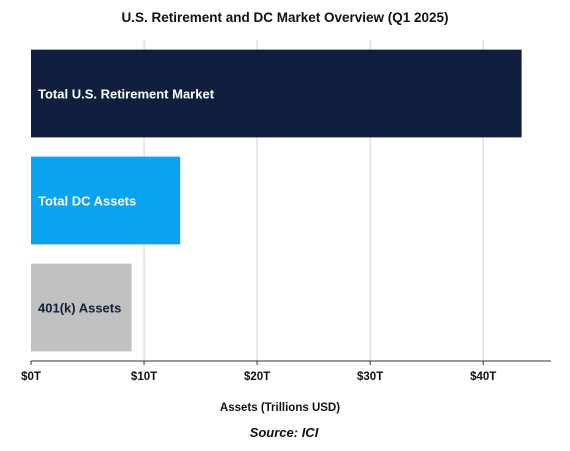 This screenshot has height=451, width=570. What do you see at coordinates (370, 377) in the screenshot?
I see `x-tick-label: $30T` at bounding box center [370, 377].